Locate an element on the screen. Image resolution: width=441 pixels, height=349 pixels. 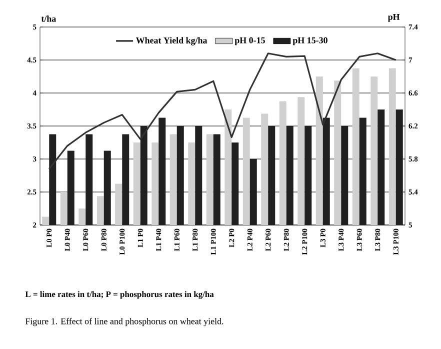
text: L = lime rates in t/ha; P = phosphorus rates in kg/ha is located at coordinates (119, 295).